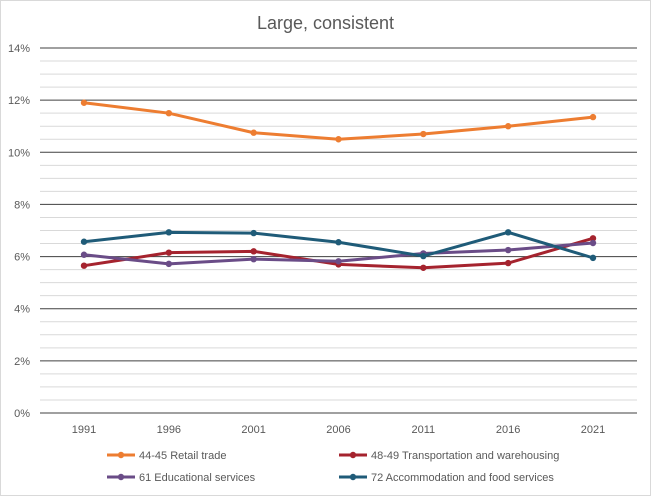  I want to click on series-line, so click(338, 121).